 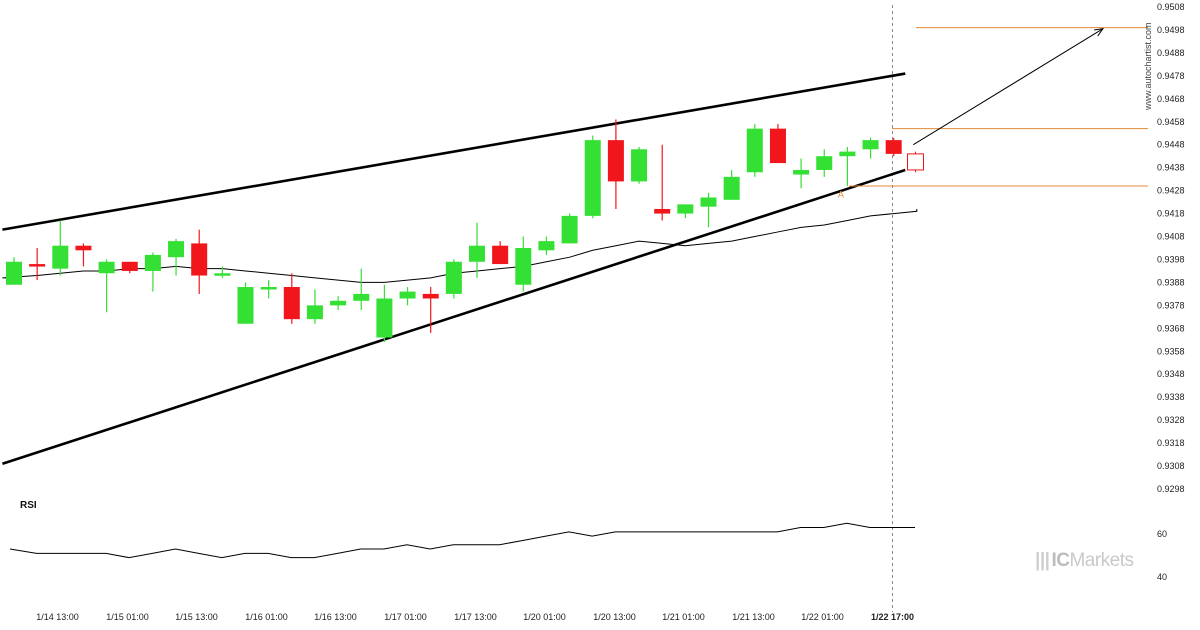 I want to click on price-tick-label: 0.9448, so click(x=1171, y=145).